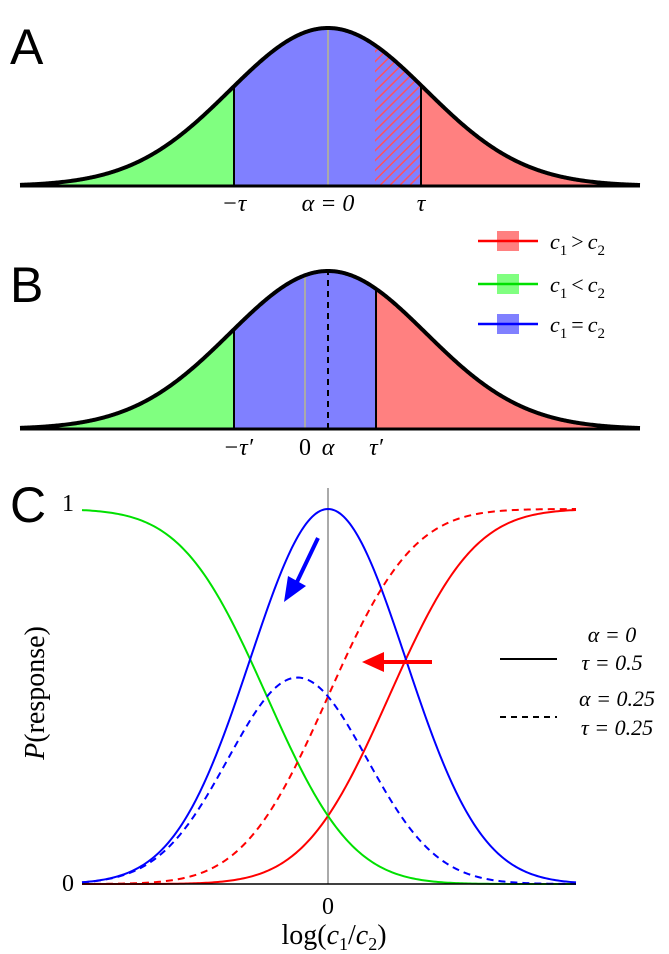  I want to click on panel-a-letter: A, so click(27, 47).